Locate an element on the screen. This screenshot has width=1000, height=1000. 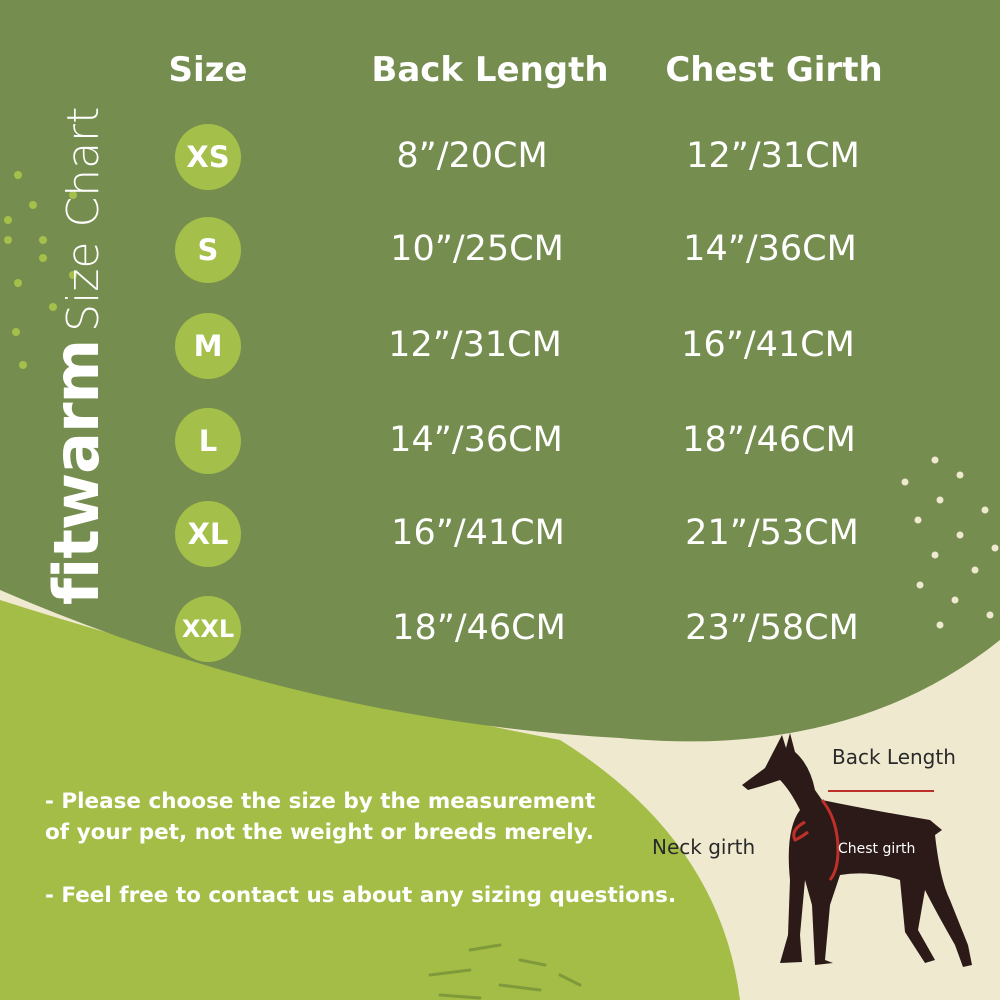
size-badge: L is located at coordinates (208, 441).